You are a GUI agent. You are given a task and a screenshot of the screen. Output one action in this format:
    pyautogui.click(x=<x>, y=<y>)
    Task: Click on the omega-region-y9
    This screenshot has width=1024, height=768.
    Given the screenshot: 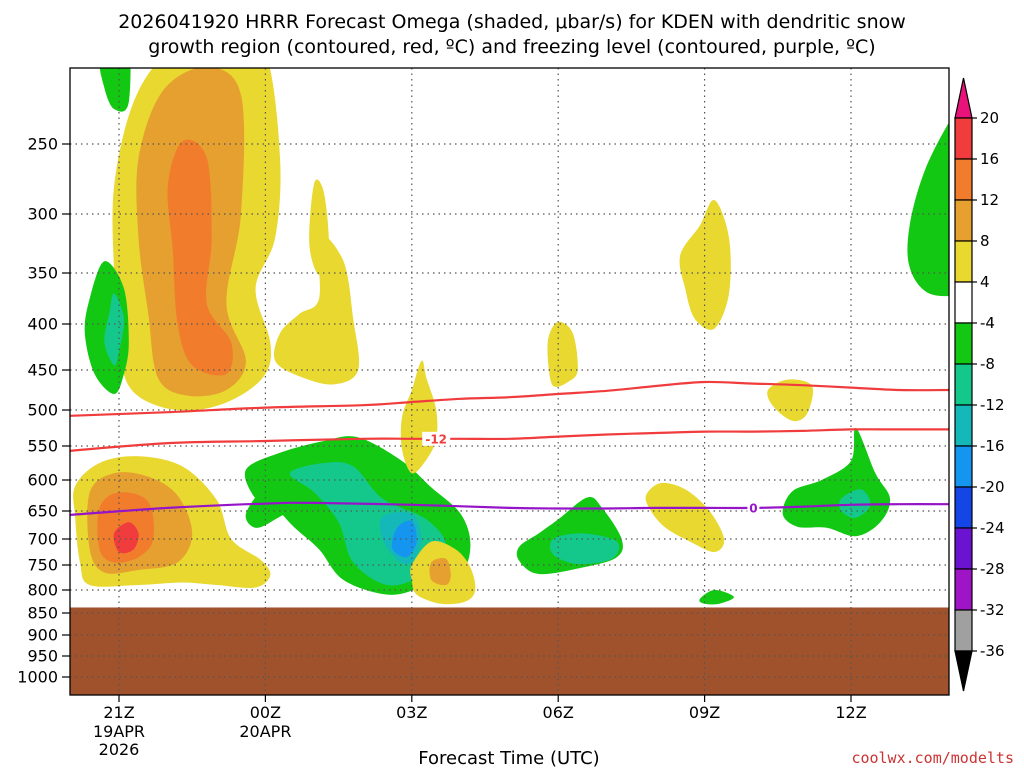 What is the action you would take?
    pyautogui.click(x=685, y=517)
    